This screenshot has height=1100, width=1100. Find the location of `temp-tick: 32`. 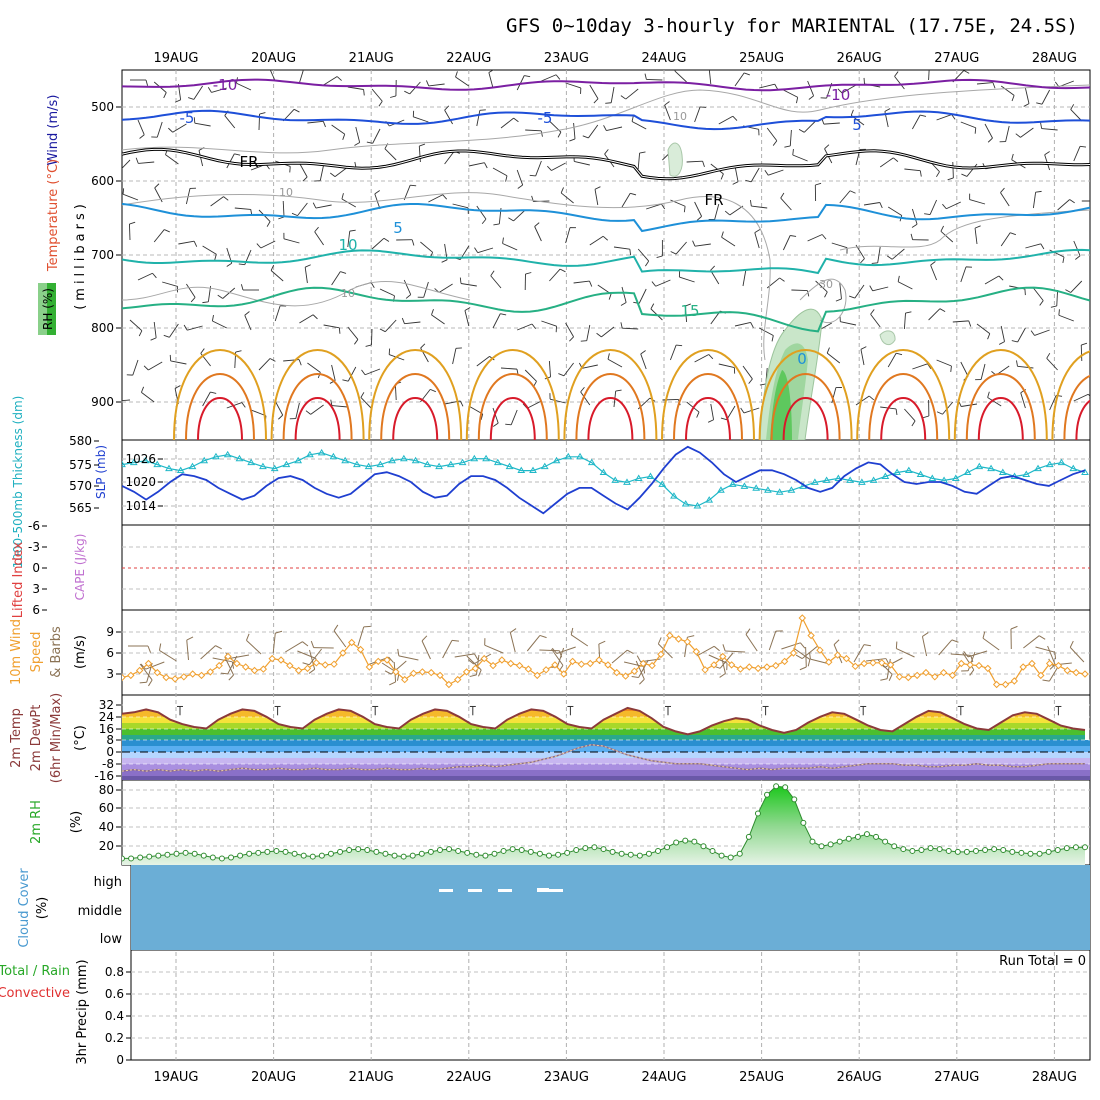

temp-tick: 32 is located at coordinates (106, 705).